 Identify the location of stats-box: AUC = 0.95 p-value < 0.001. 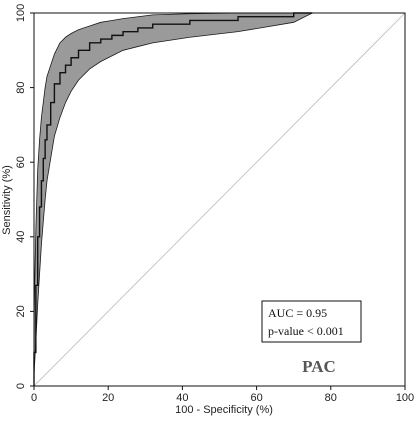
(311, 321).